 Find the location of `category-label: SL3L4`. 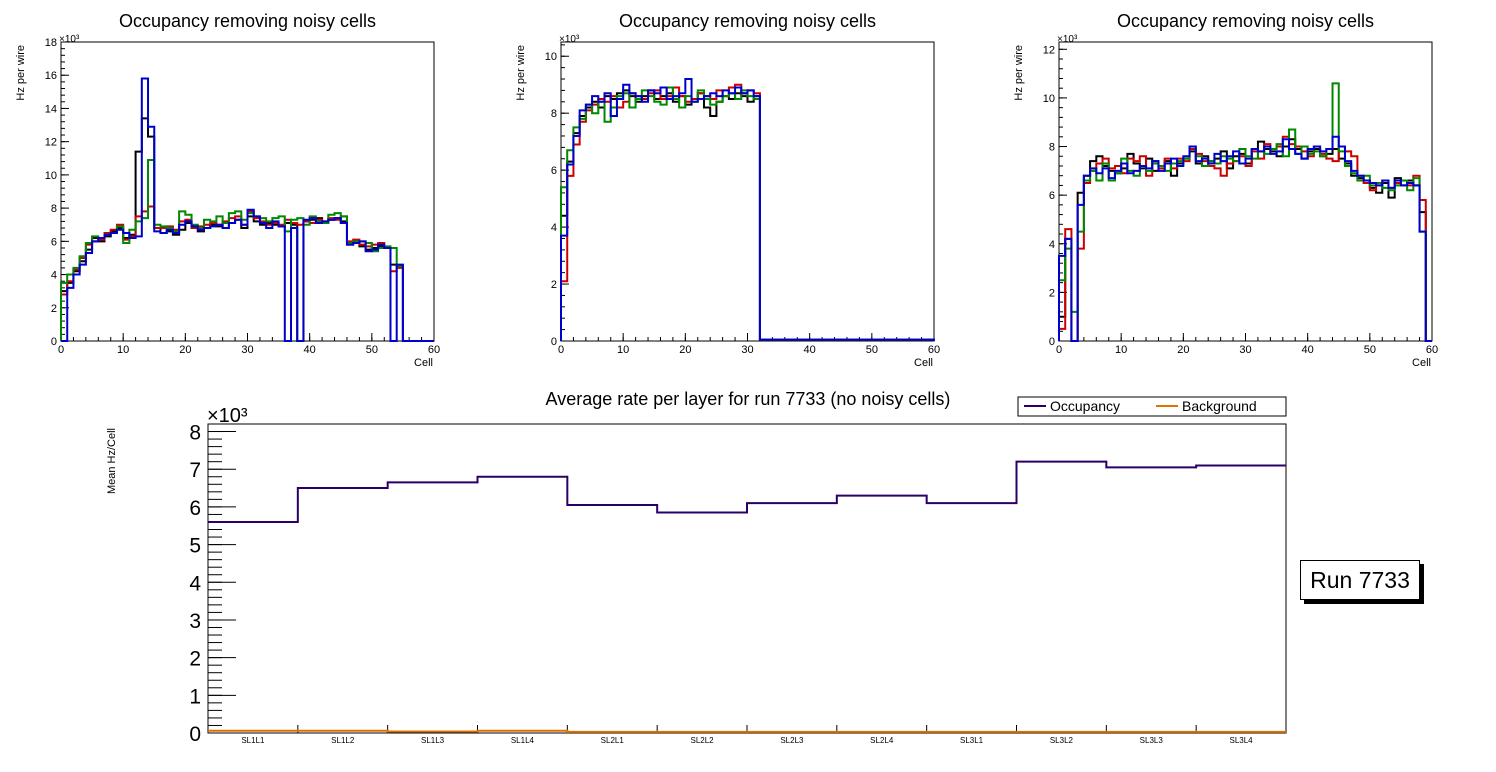

category-label: SL3L4 is located at coordinates (1242, 740).